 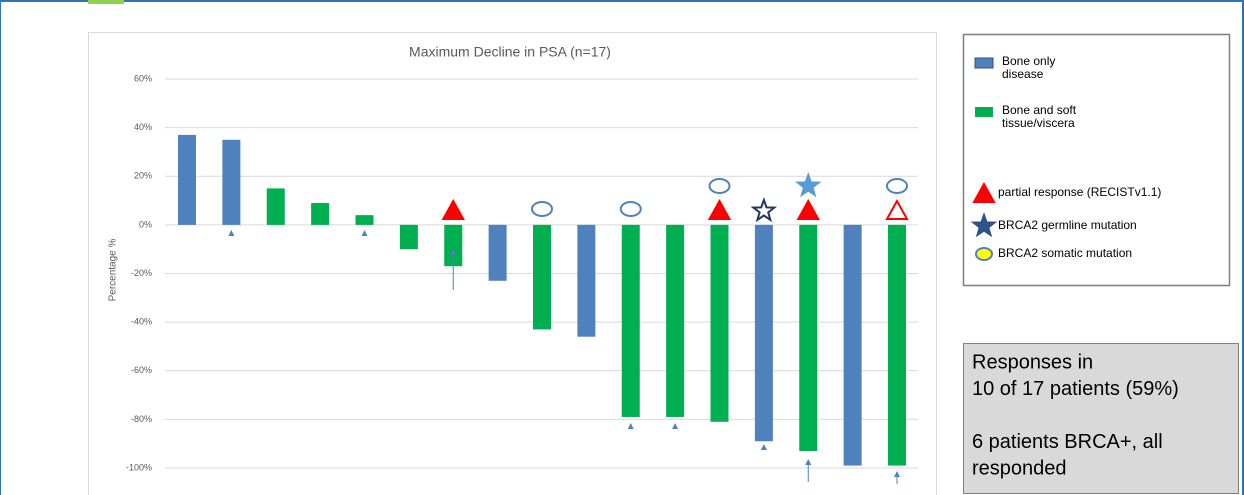 I want to click on left-border, so click(x=0, y=247).